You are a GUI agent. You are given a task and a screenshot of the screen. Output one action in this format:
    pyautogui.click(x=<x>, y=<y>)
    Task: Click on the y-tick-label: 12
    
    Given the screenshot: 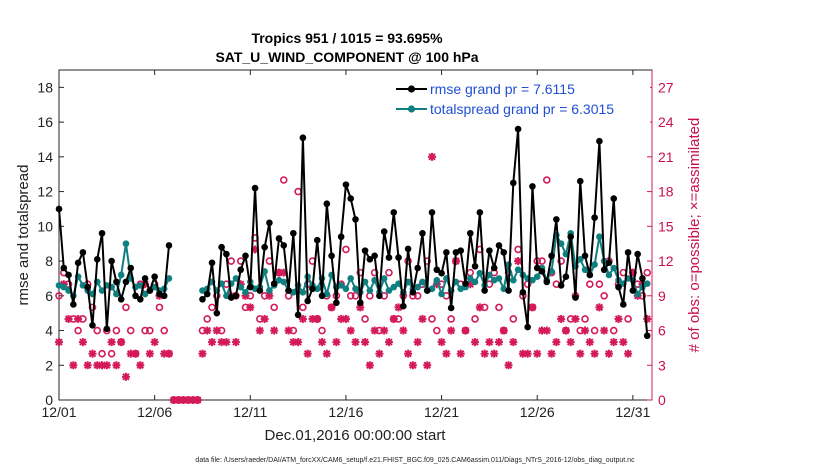 What is the action you would take?
    pyautogui.click(x=45, y=192)
    